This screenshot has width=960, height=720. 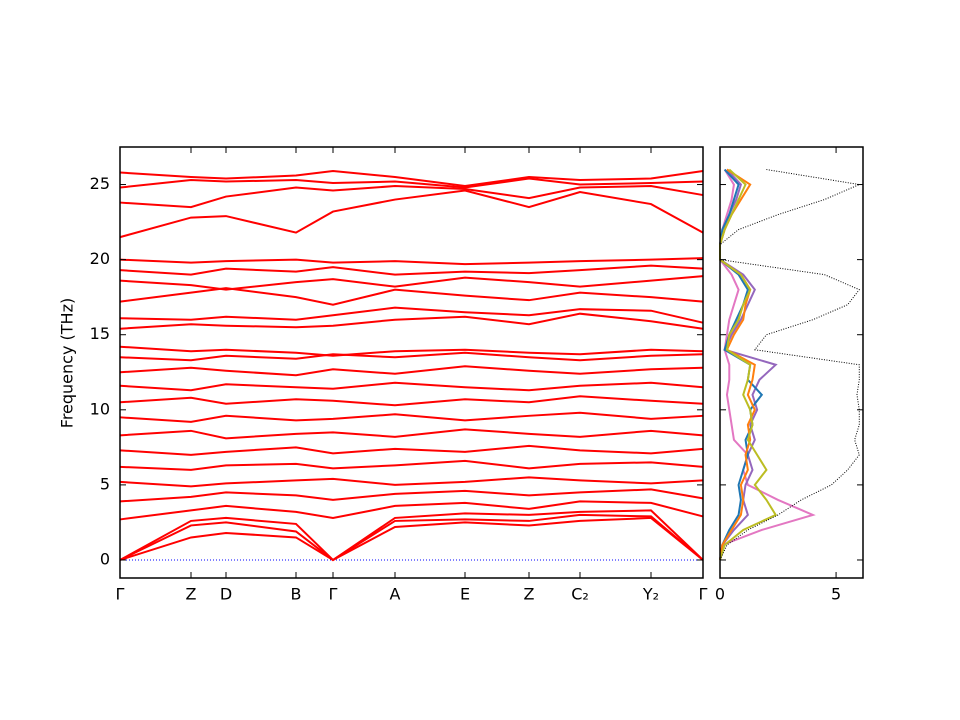 I want to click on x-tick-label: C₂, so click(x=580, y=594).